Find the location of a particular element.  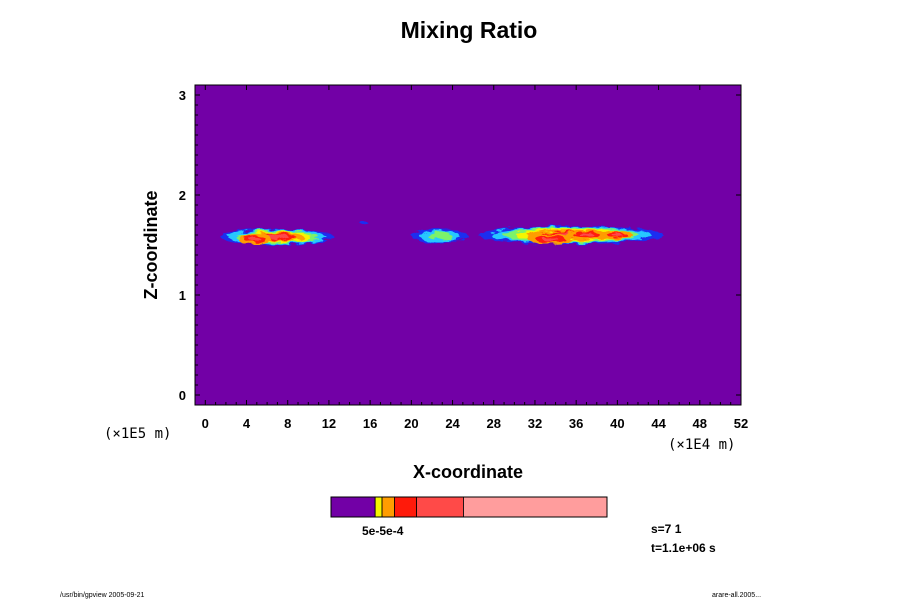

x-tick-label: 40 is located at coordinates (617, 423).